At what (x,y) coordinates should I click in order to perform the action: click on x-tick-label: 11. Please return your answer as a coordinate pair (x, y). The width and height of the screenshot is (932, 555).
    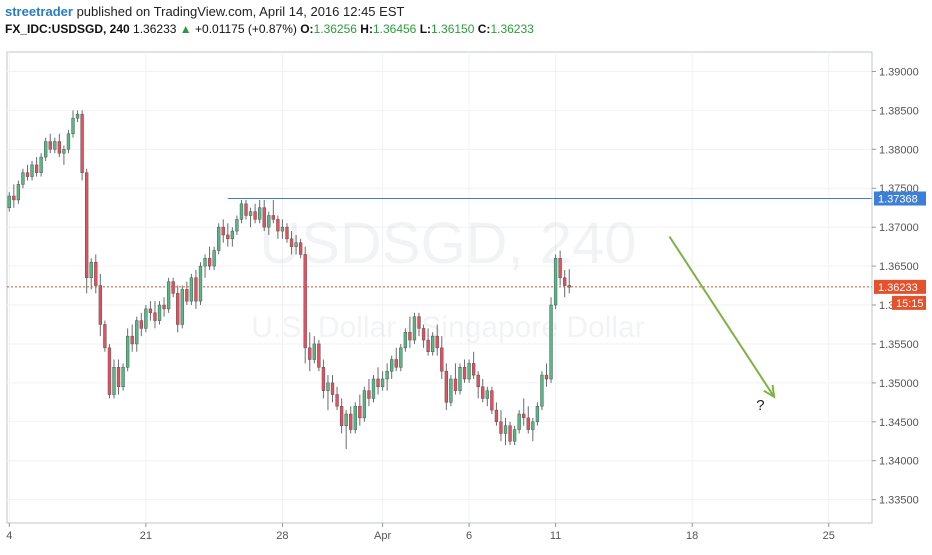
    Looking at the image, I should click on (555, 536).